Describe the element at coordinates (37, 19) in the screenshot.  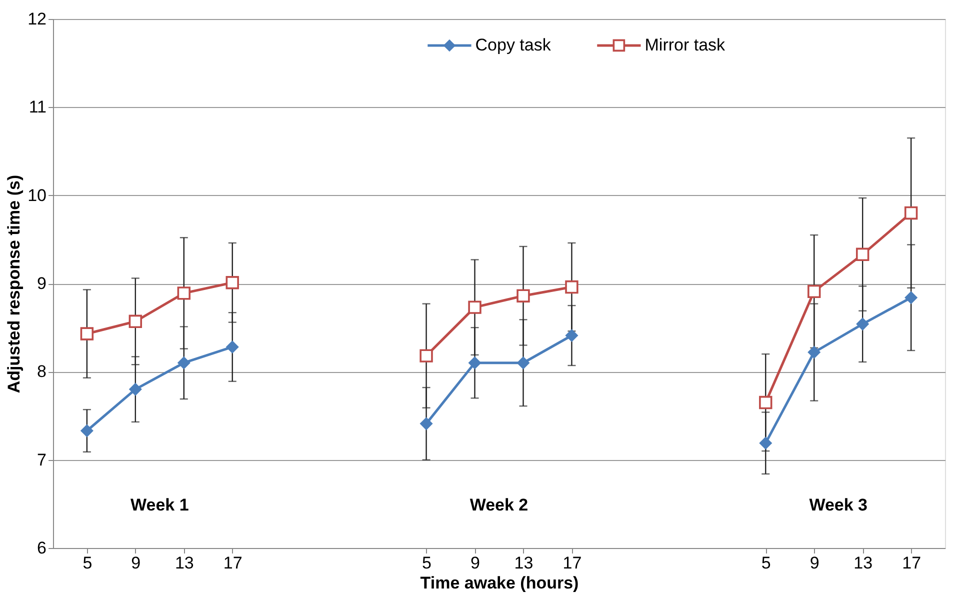
I see `y-tick-label: 12` at that location.